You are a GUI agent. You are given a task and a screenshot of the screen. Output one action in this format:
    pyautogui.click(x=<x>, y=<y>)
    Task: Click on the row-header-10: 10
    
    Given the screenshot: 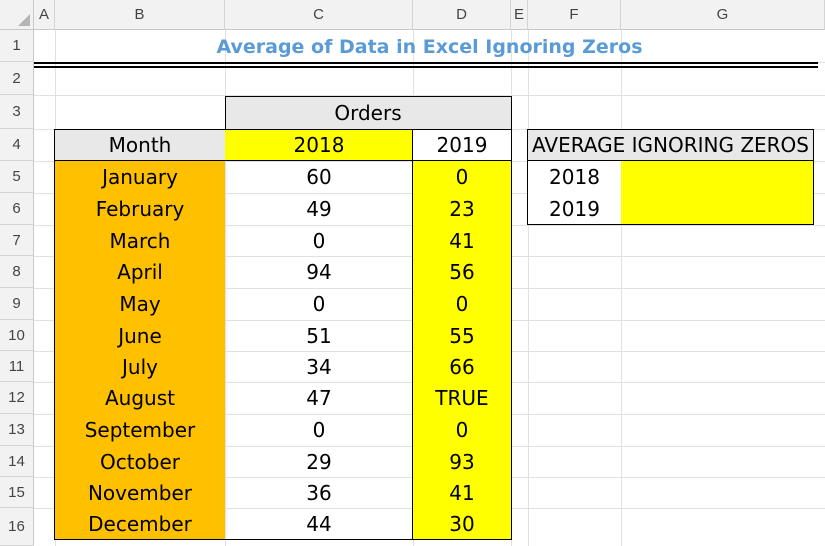 What is the action you would take?
    pyautogui.click(x=17, y=335)
    